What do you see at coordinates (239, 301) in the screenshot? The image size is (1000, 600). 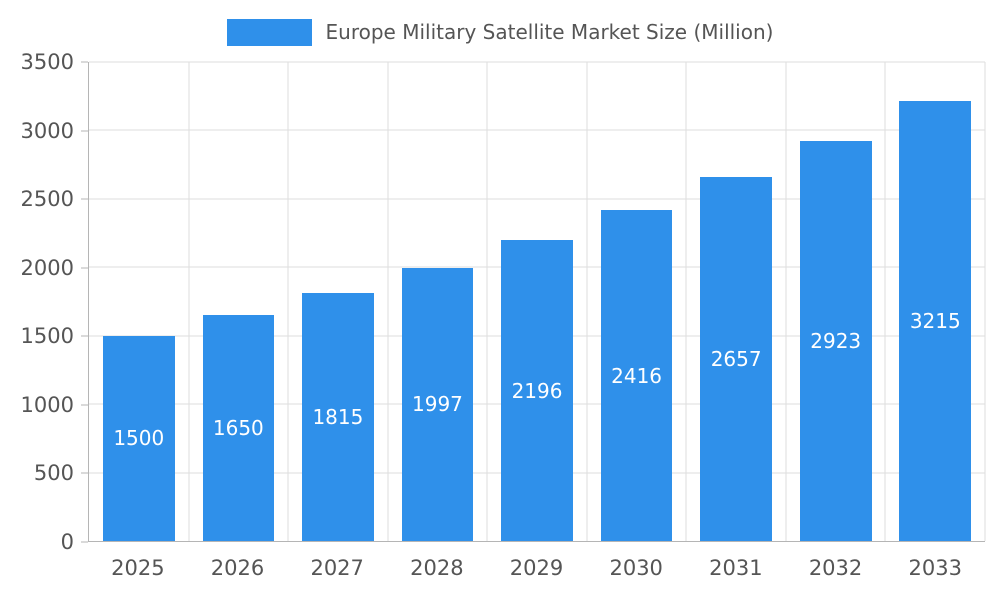 I see `bar-cell: 1650` at bounding box center [239, 301].